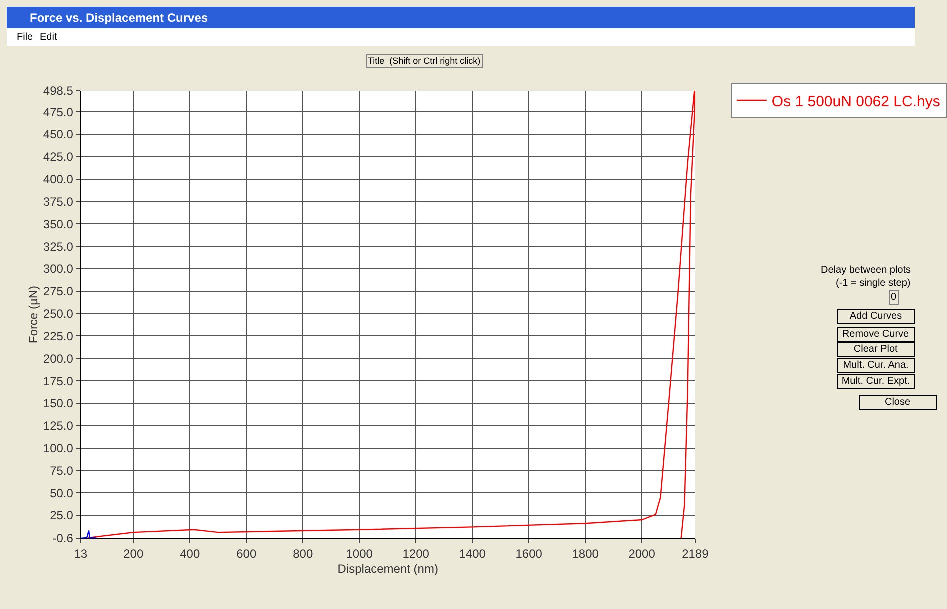 This screenshot has width=947, height=609. Describe the element at coordinates (58, 224) in the screenshot. I see `y-tick-label: 350.0` at that location.